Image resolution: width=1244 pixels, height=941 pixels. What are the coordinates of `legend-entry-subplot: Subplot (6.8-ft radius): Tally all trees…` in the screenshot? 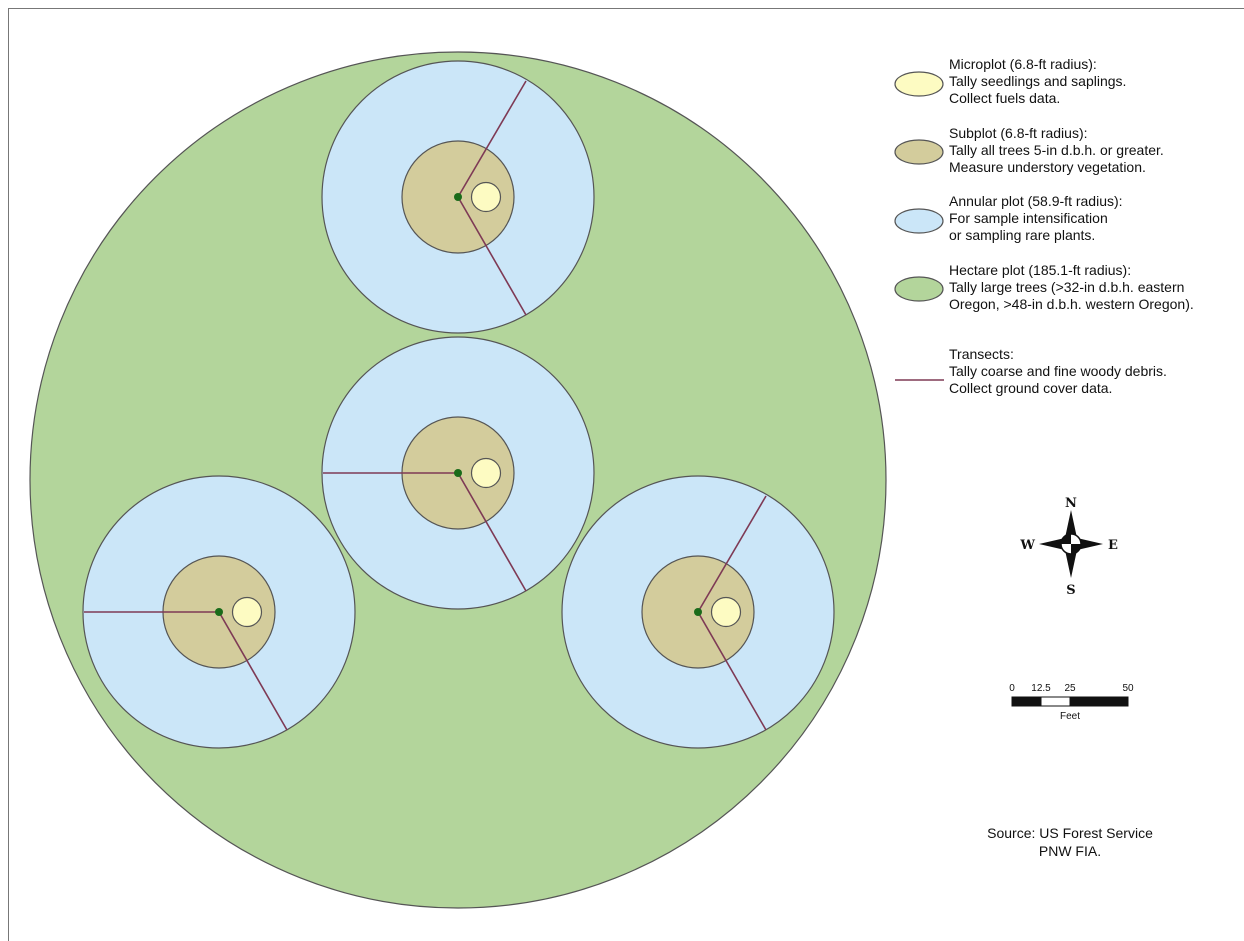 It's located at (1056, 150).